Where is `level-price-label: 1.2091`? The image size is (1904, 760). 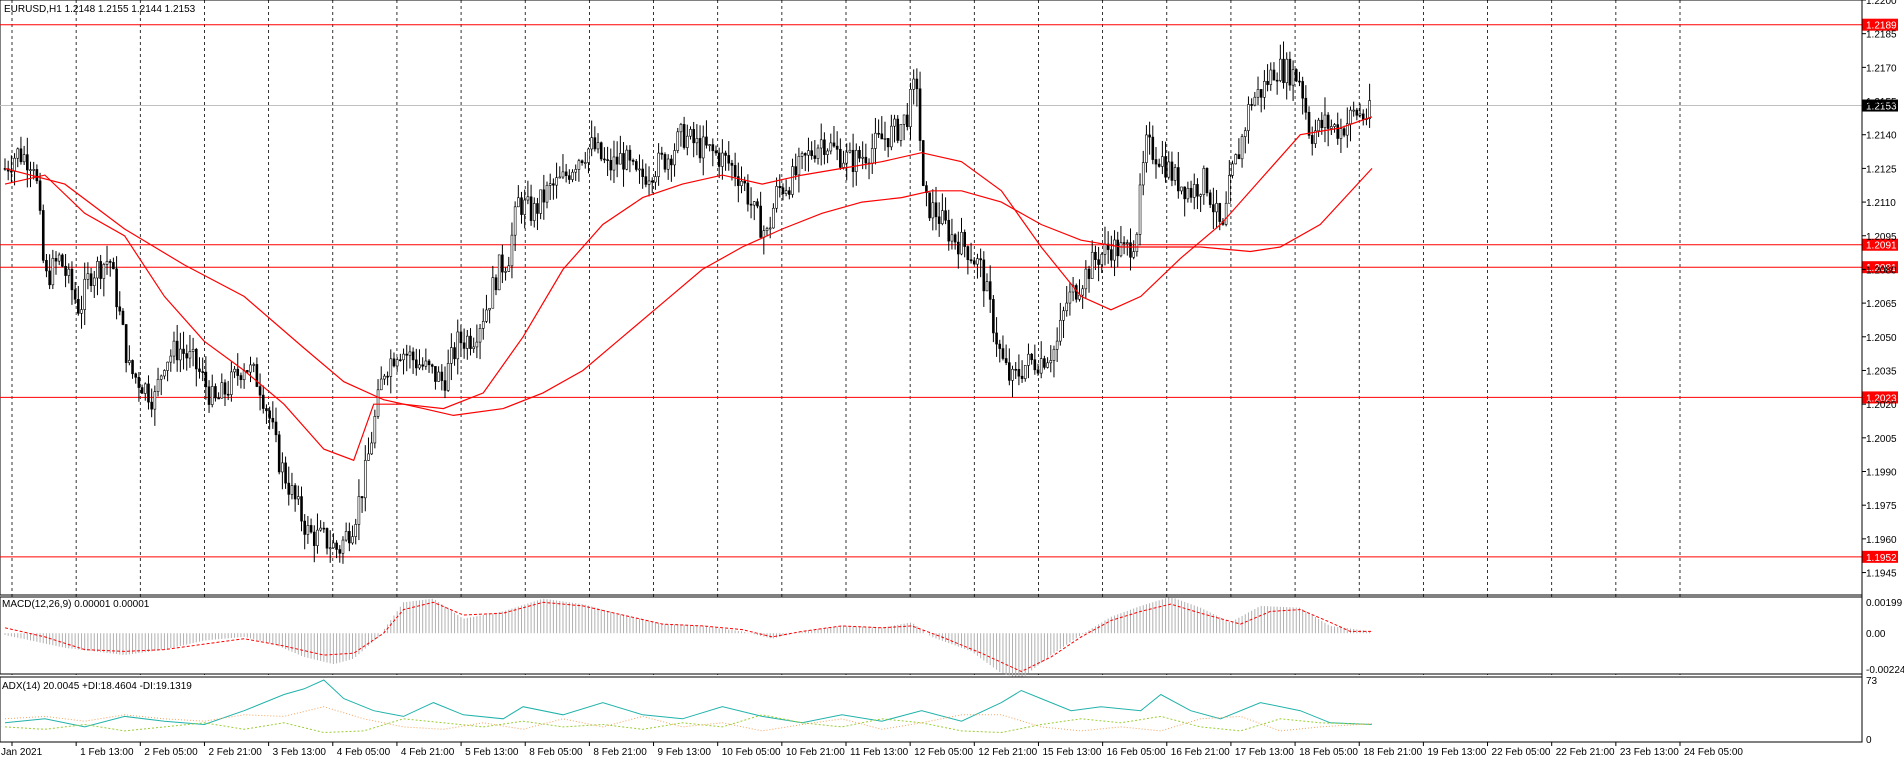
level-price-label: 1.2091 is located at coordinates (1881, 246).